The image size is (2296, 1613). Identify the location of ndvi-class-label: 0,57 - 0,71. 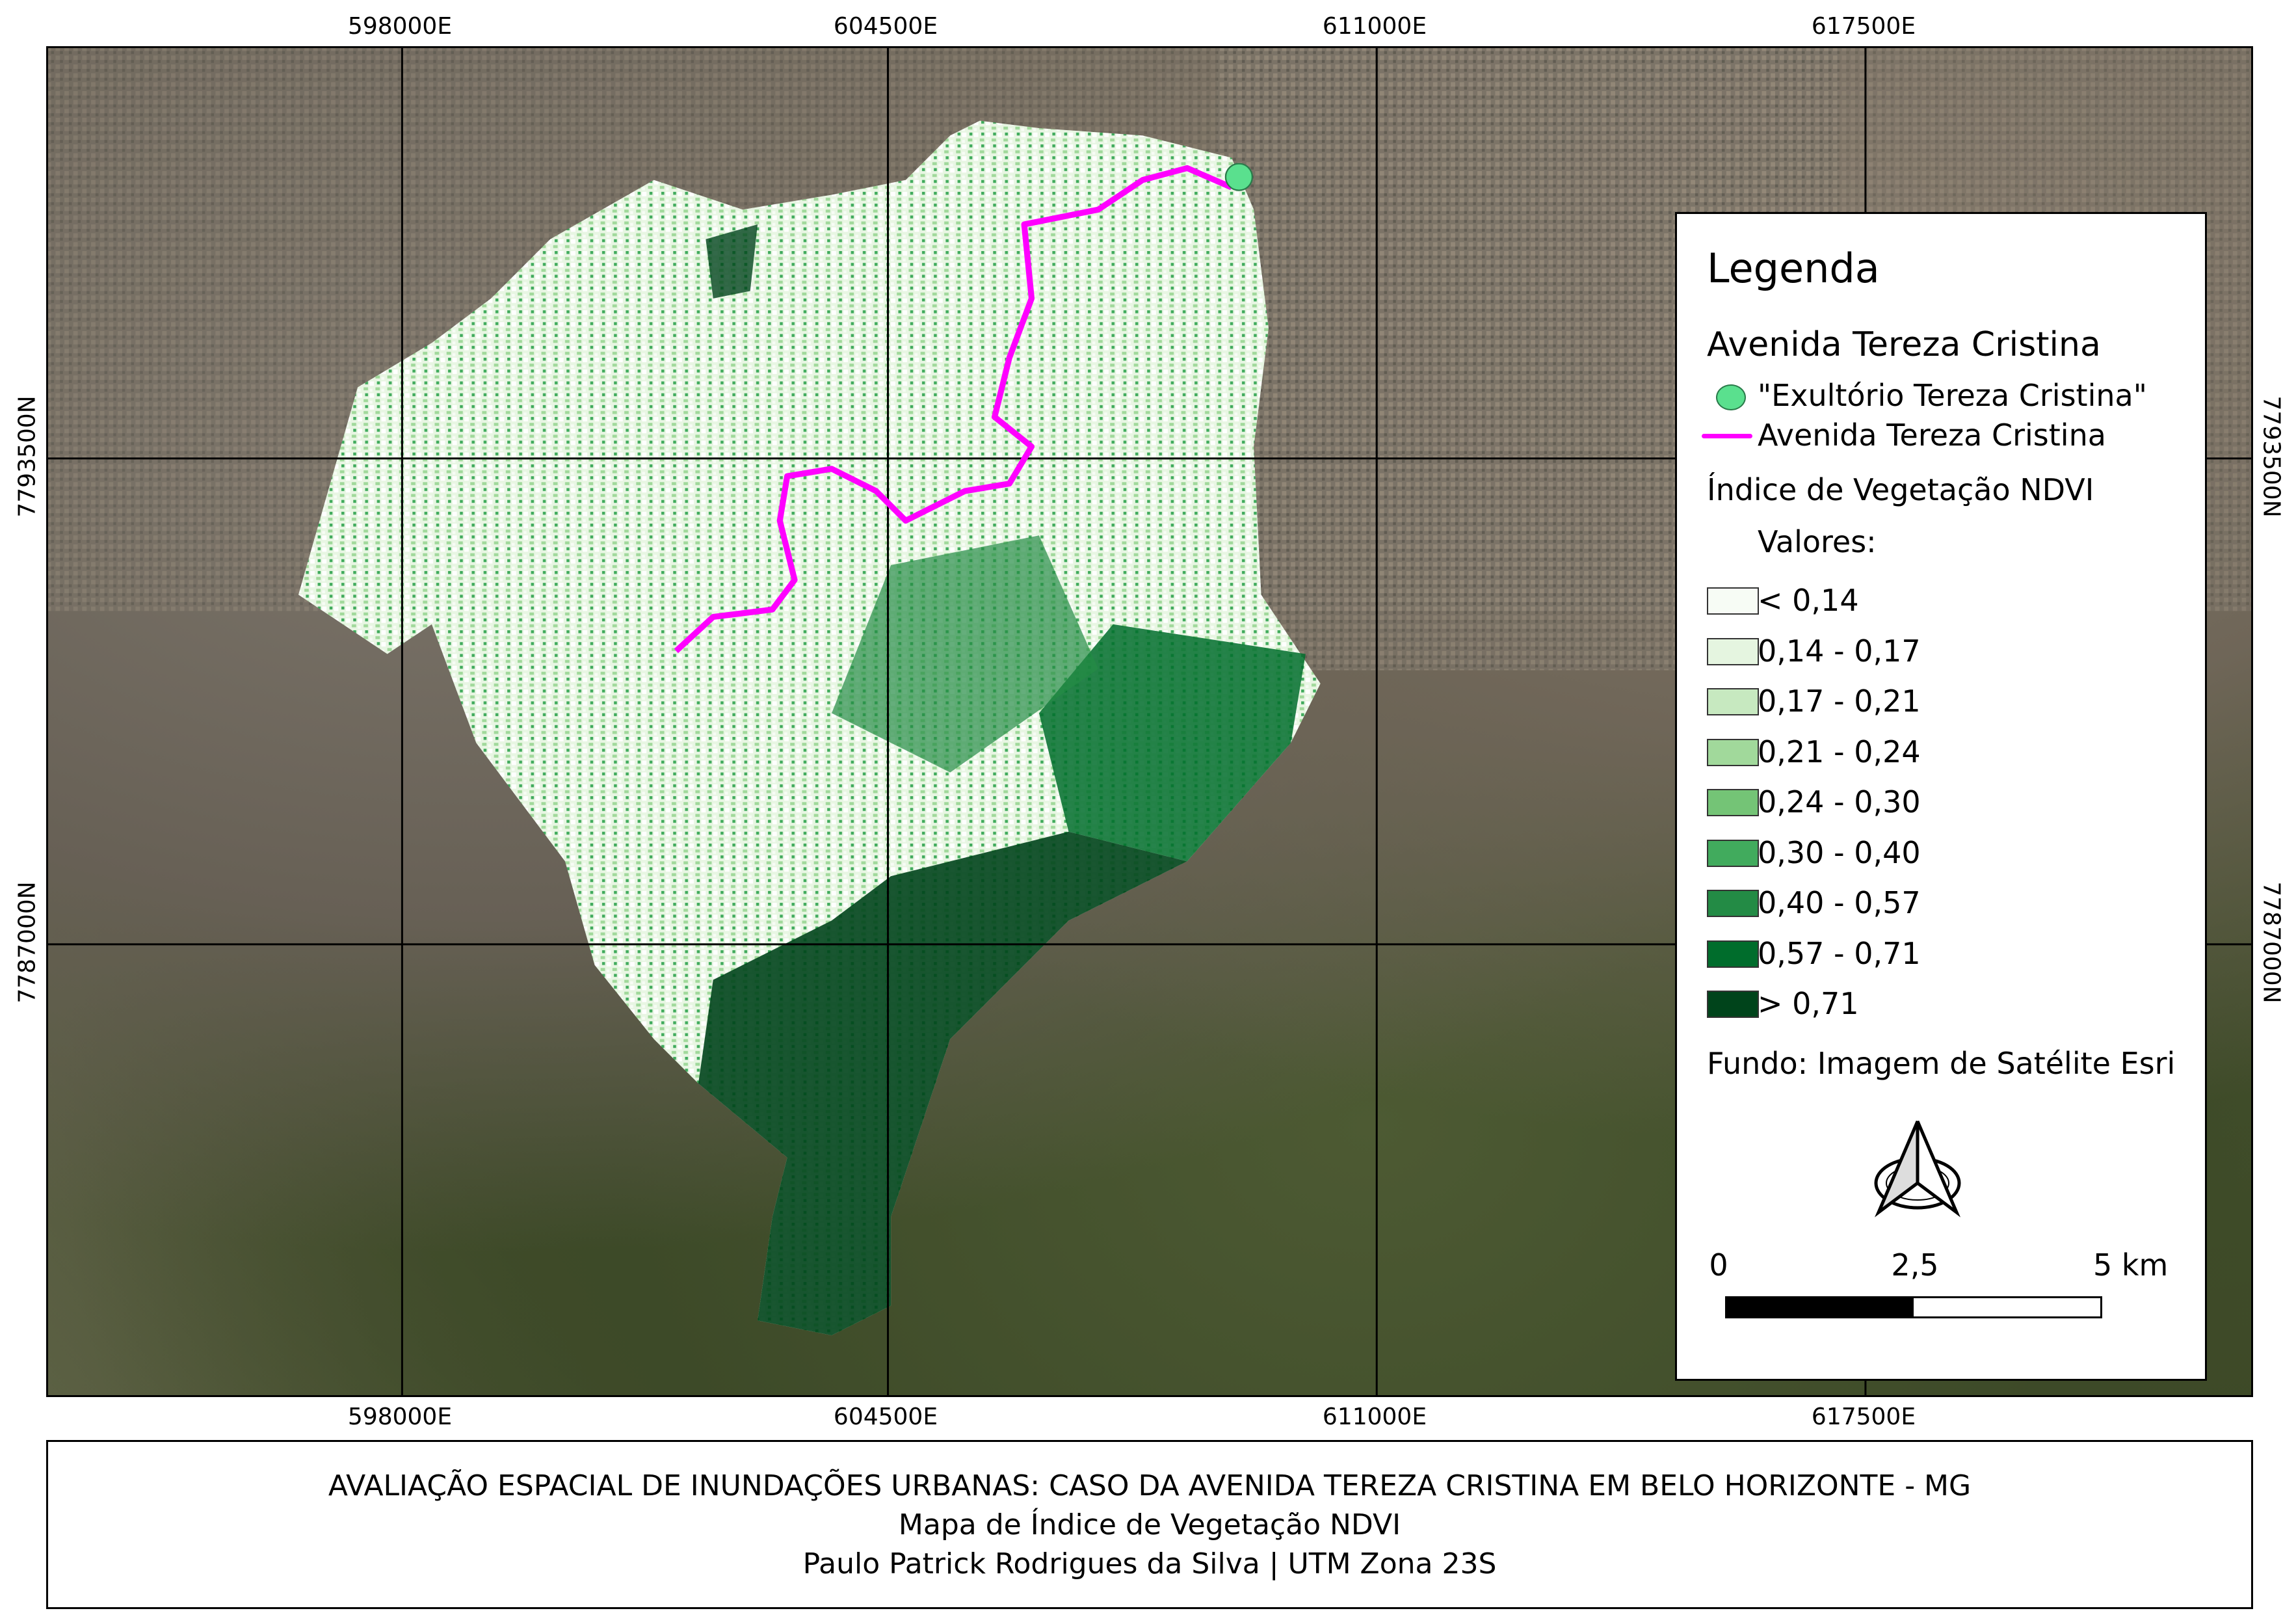
(1840, 953).